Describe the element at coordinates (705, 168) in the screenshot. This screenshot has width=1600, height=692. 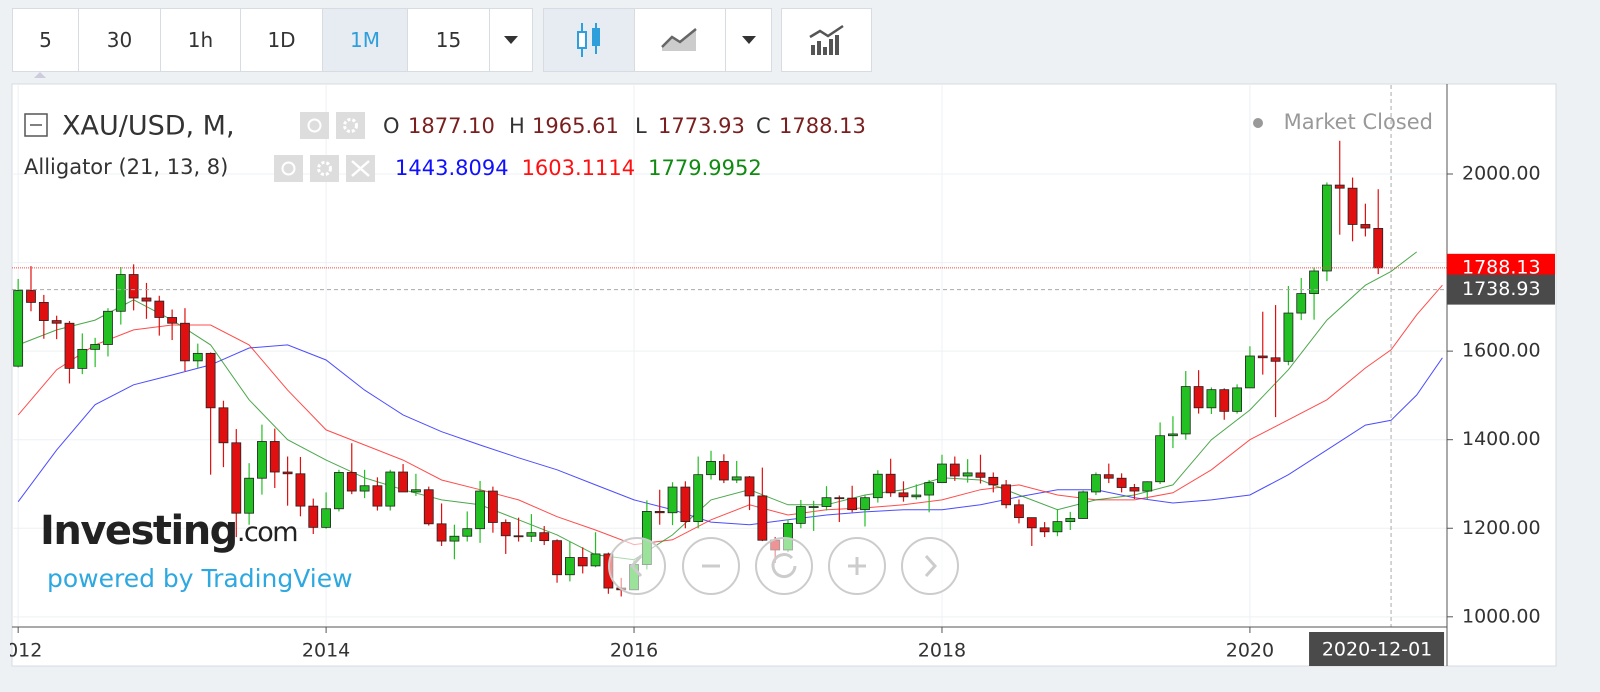
I see `indicator-value: 1779.9952` at that location.